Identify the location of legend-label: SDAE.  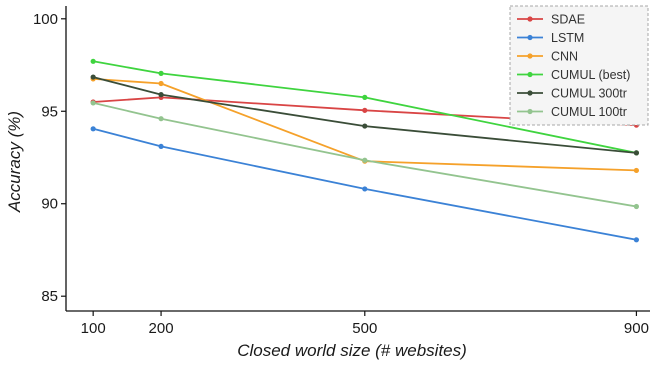
(568, 20).